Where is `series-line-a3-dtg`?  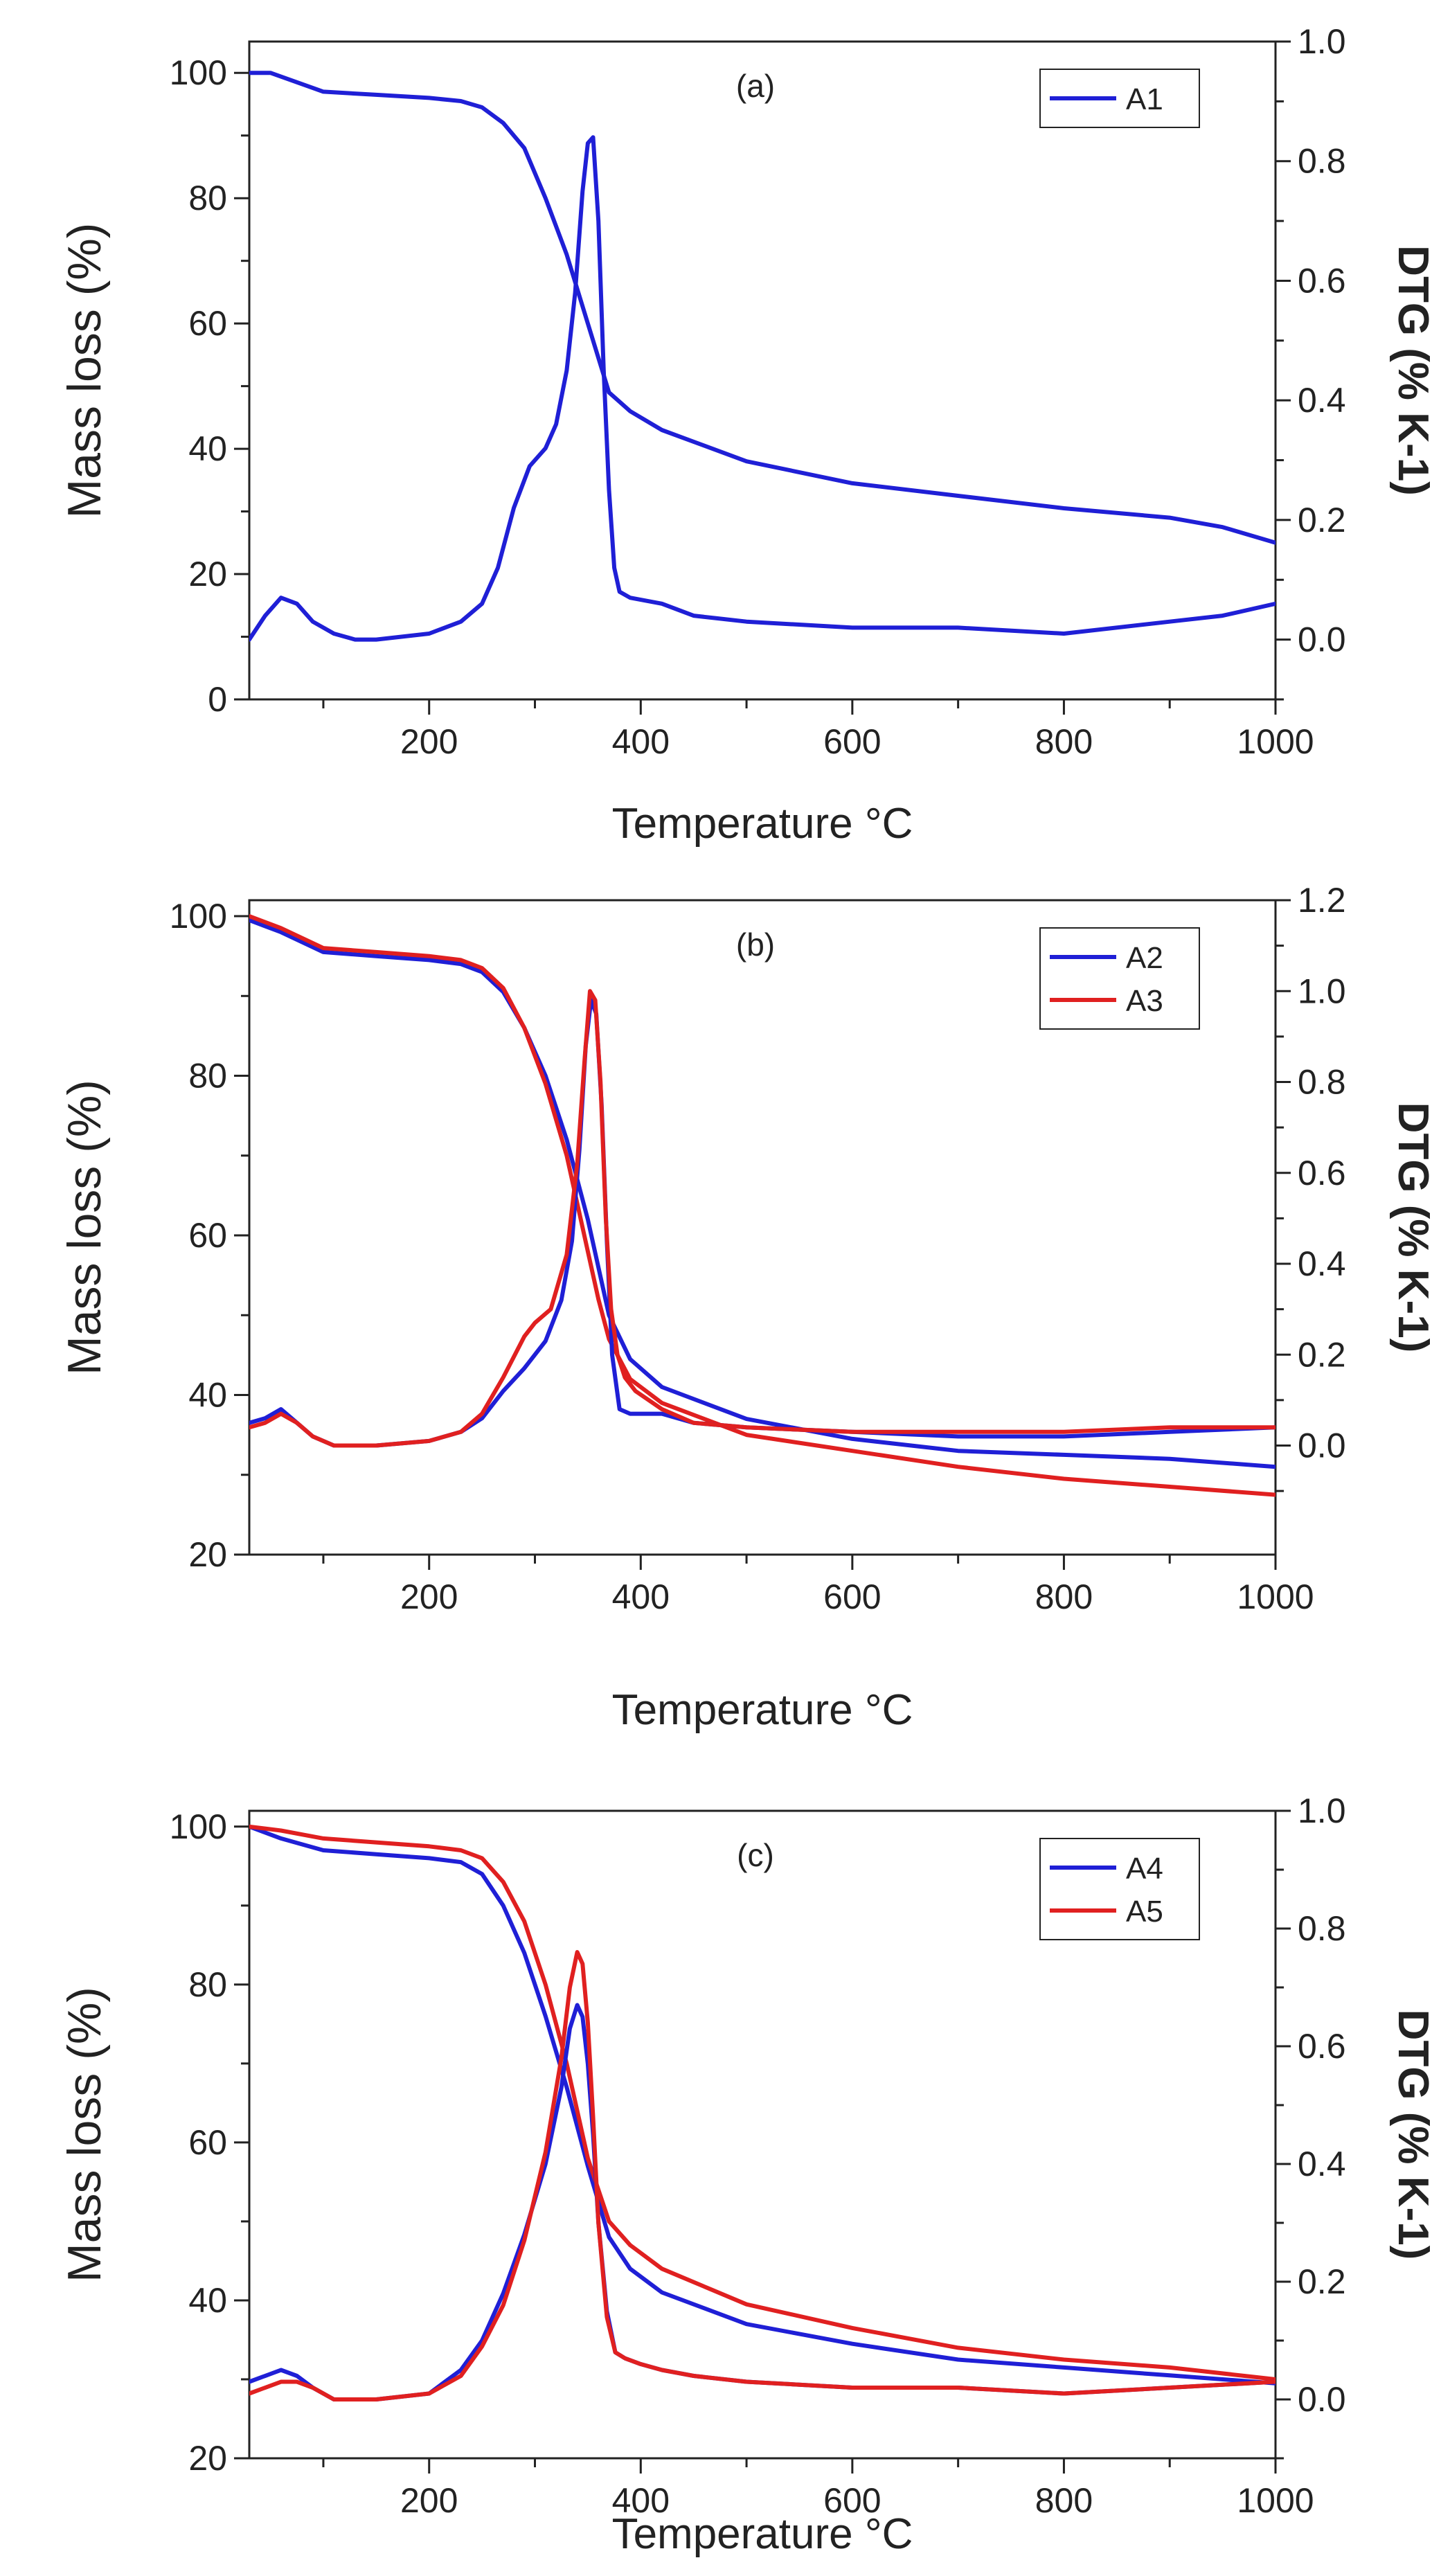
series-line-a3-dtg is located at coordinates (763, 1218).